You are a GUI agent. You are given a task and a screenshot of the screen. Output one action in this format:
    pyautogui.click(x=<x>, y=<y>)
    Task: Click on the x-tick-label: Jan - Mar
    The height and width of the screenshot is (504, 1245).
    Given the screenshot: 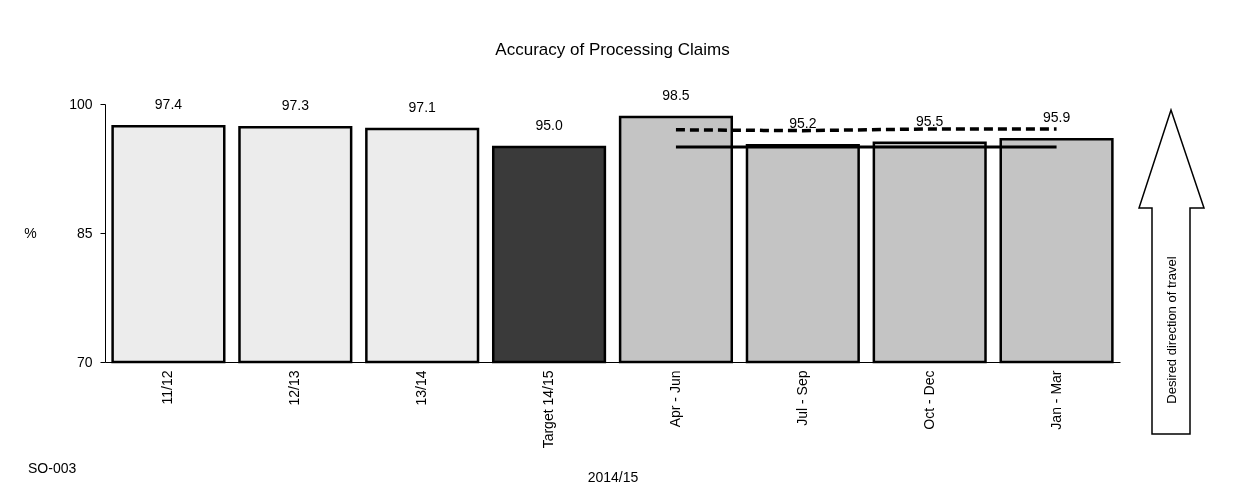 What is the action you would take?
    pyautogui.click(x=1055, y=400)
    